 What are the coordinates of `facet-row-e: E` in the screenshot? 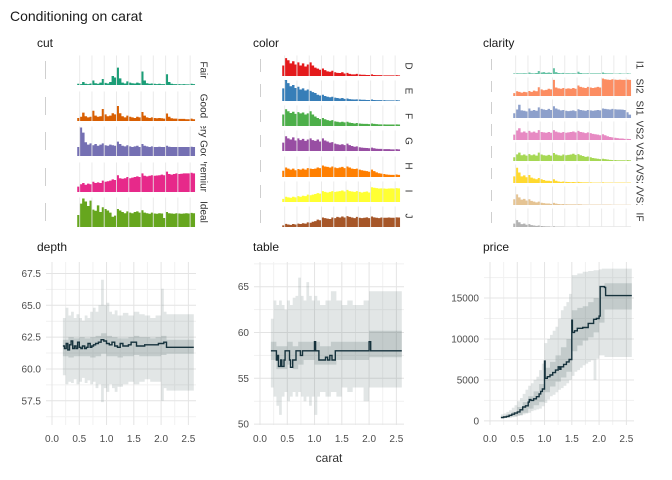 It's located at (340, 91).